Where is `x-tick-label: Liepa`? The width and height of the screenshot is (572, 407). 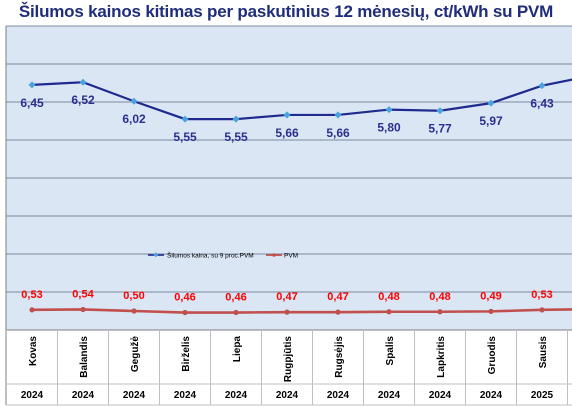 x-tick-label: Liepa is located at coordinates (237, 349).